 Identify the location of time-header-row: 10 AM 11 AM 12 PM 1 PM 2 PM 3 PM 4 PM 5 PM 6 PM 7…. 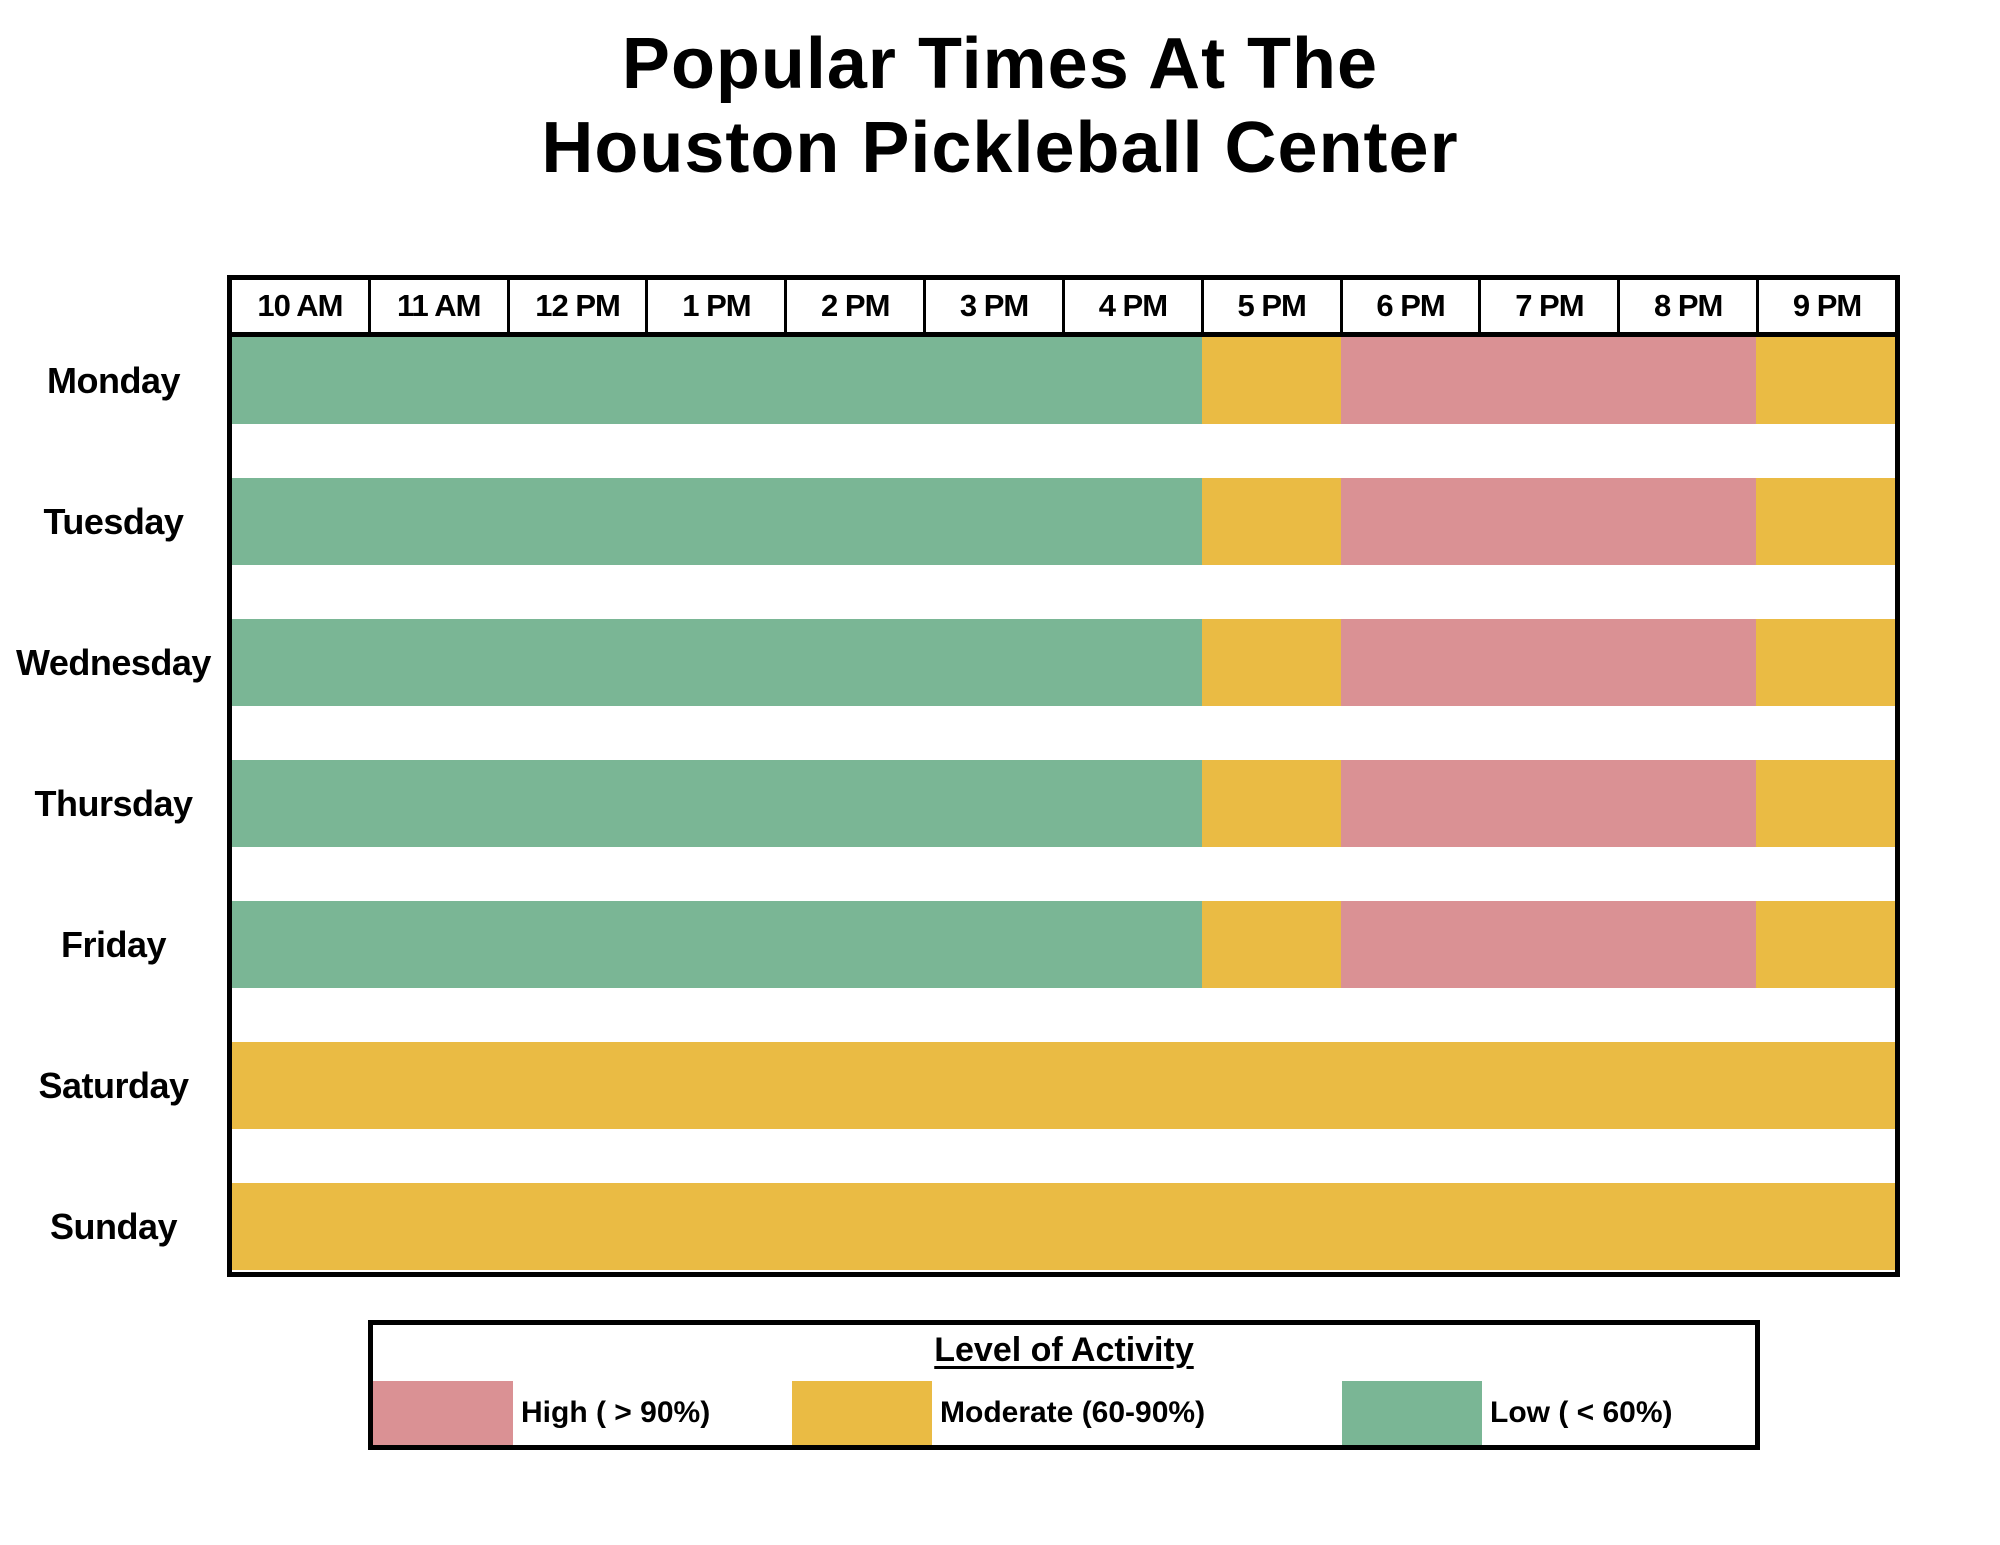
(1063, 308).